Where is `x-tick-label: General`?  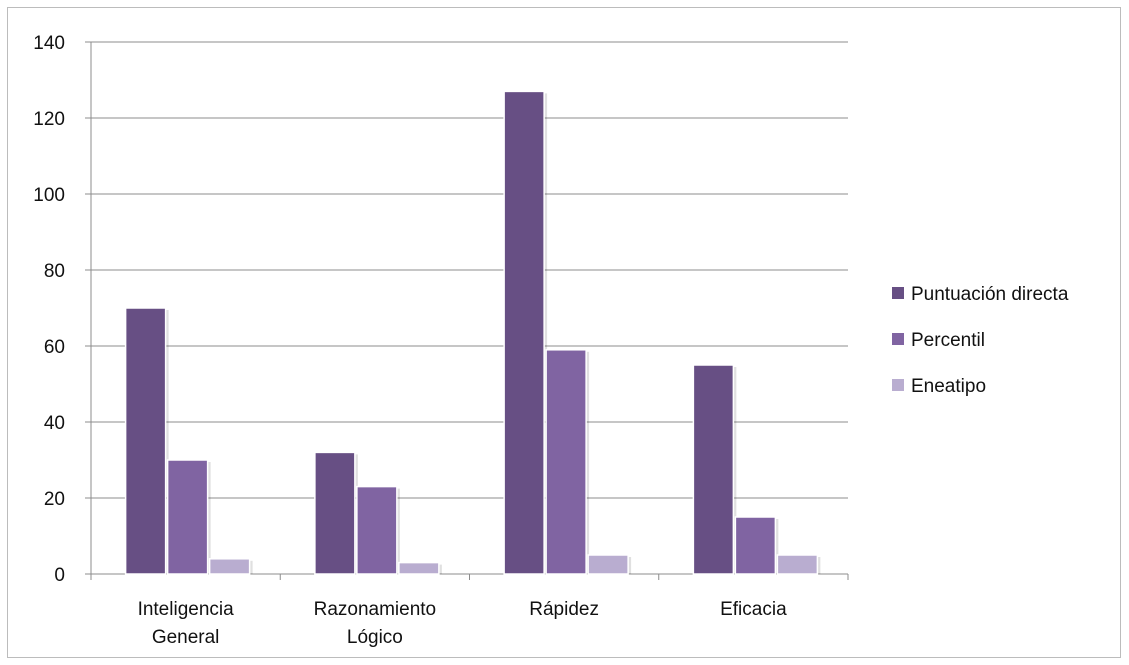
x-tick-label: General is located at coordinates (186, 637).